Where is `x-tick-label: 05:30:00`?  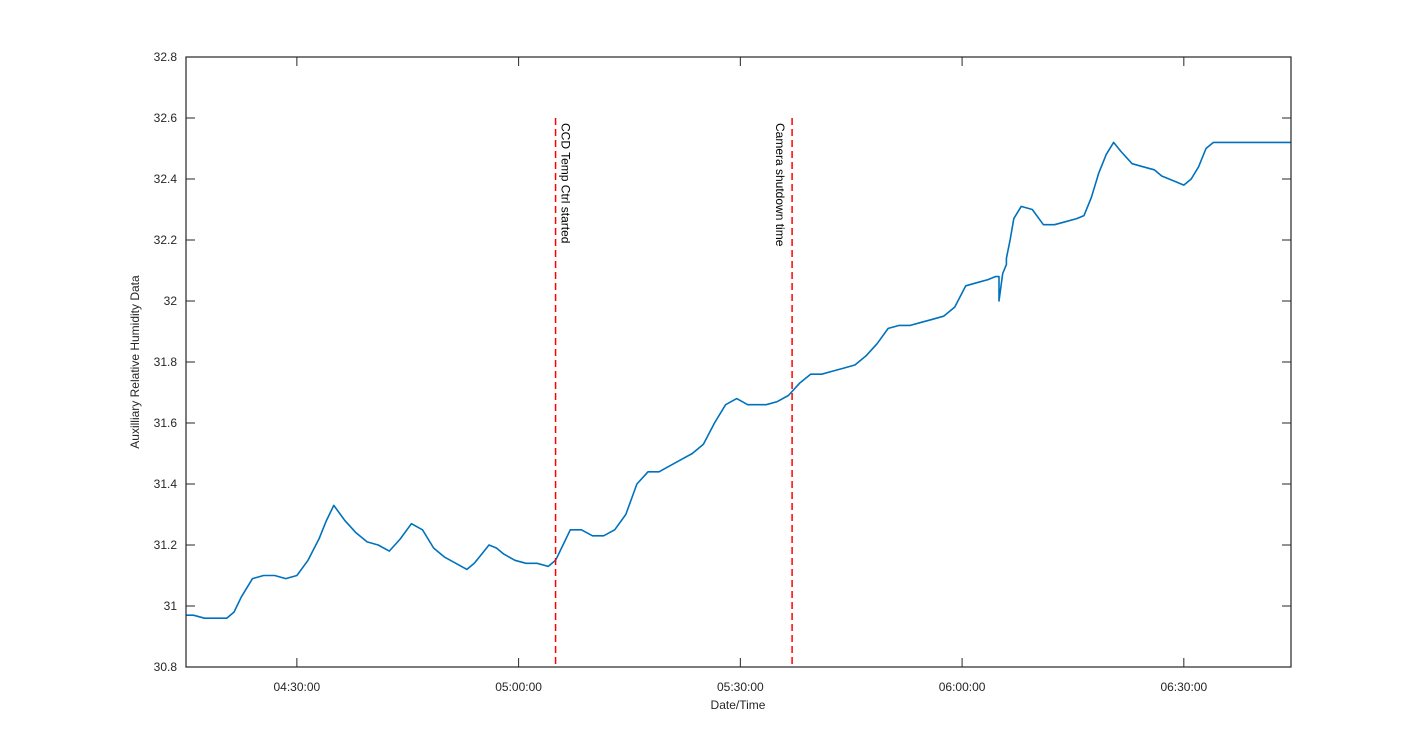
x-tick-label: 05:30:00 is located at coordinates (740, 687).